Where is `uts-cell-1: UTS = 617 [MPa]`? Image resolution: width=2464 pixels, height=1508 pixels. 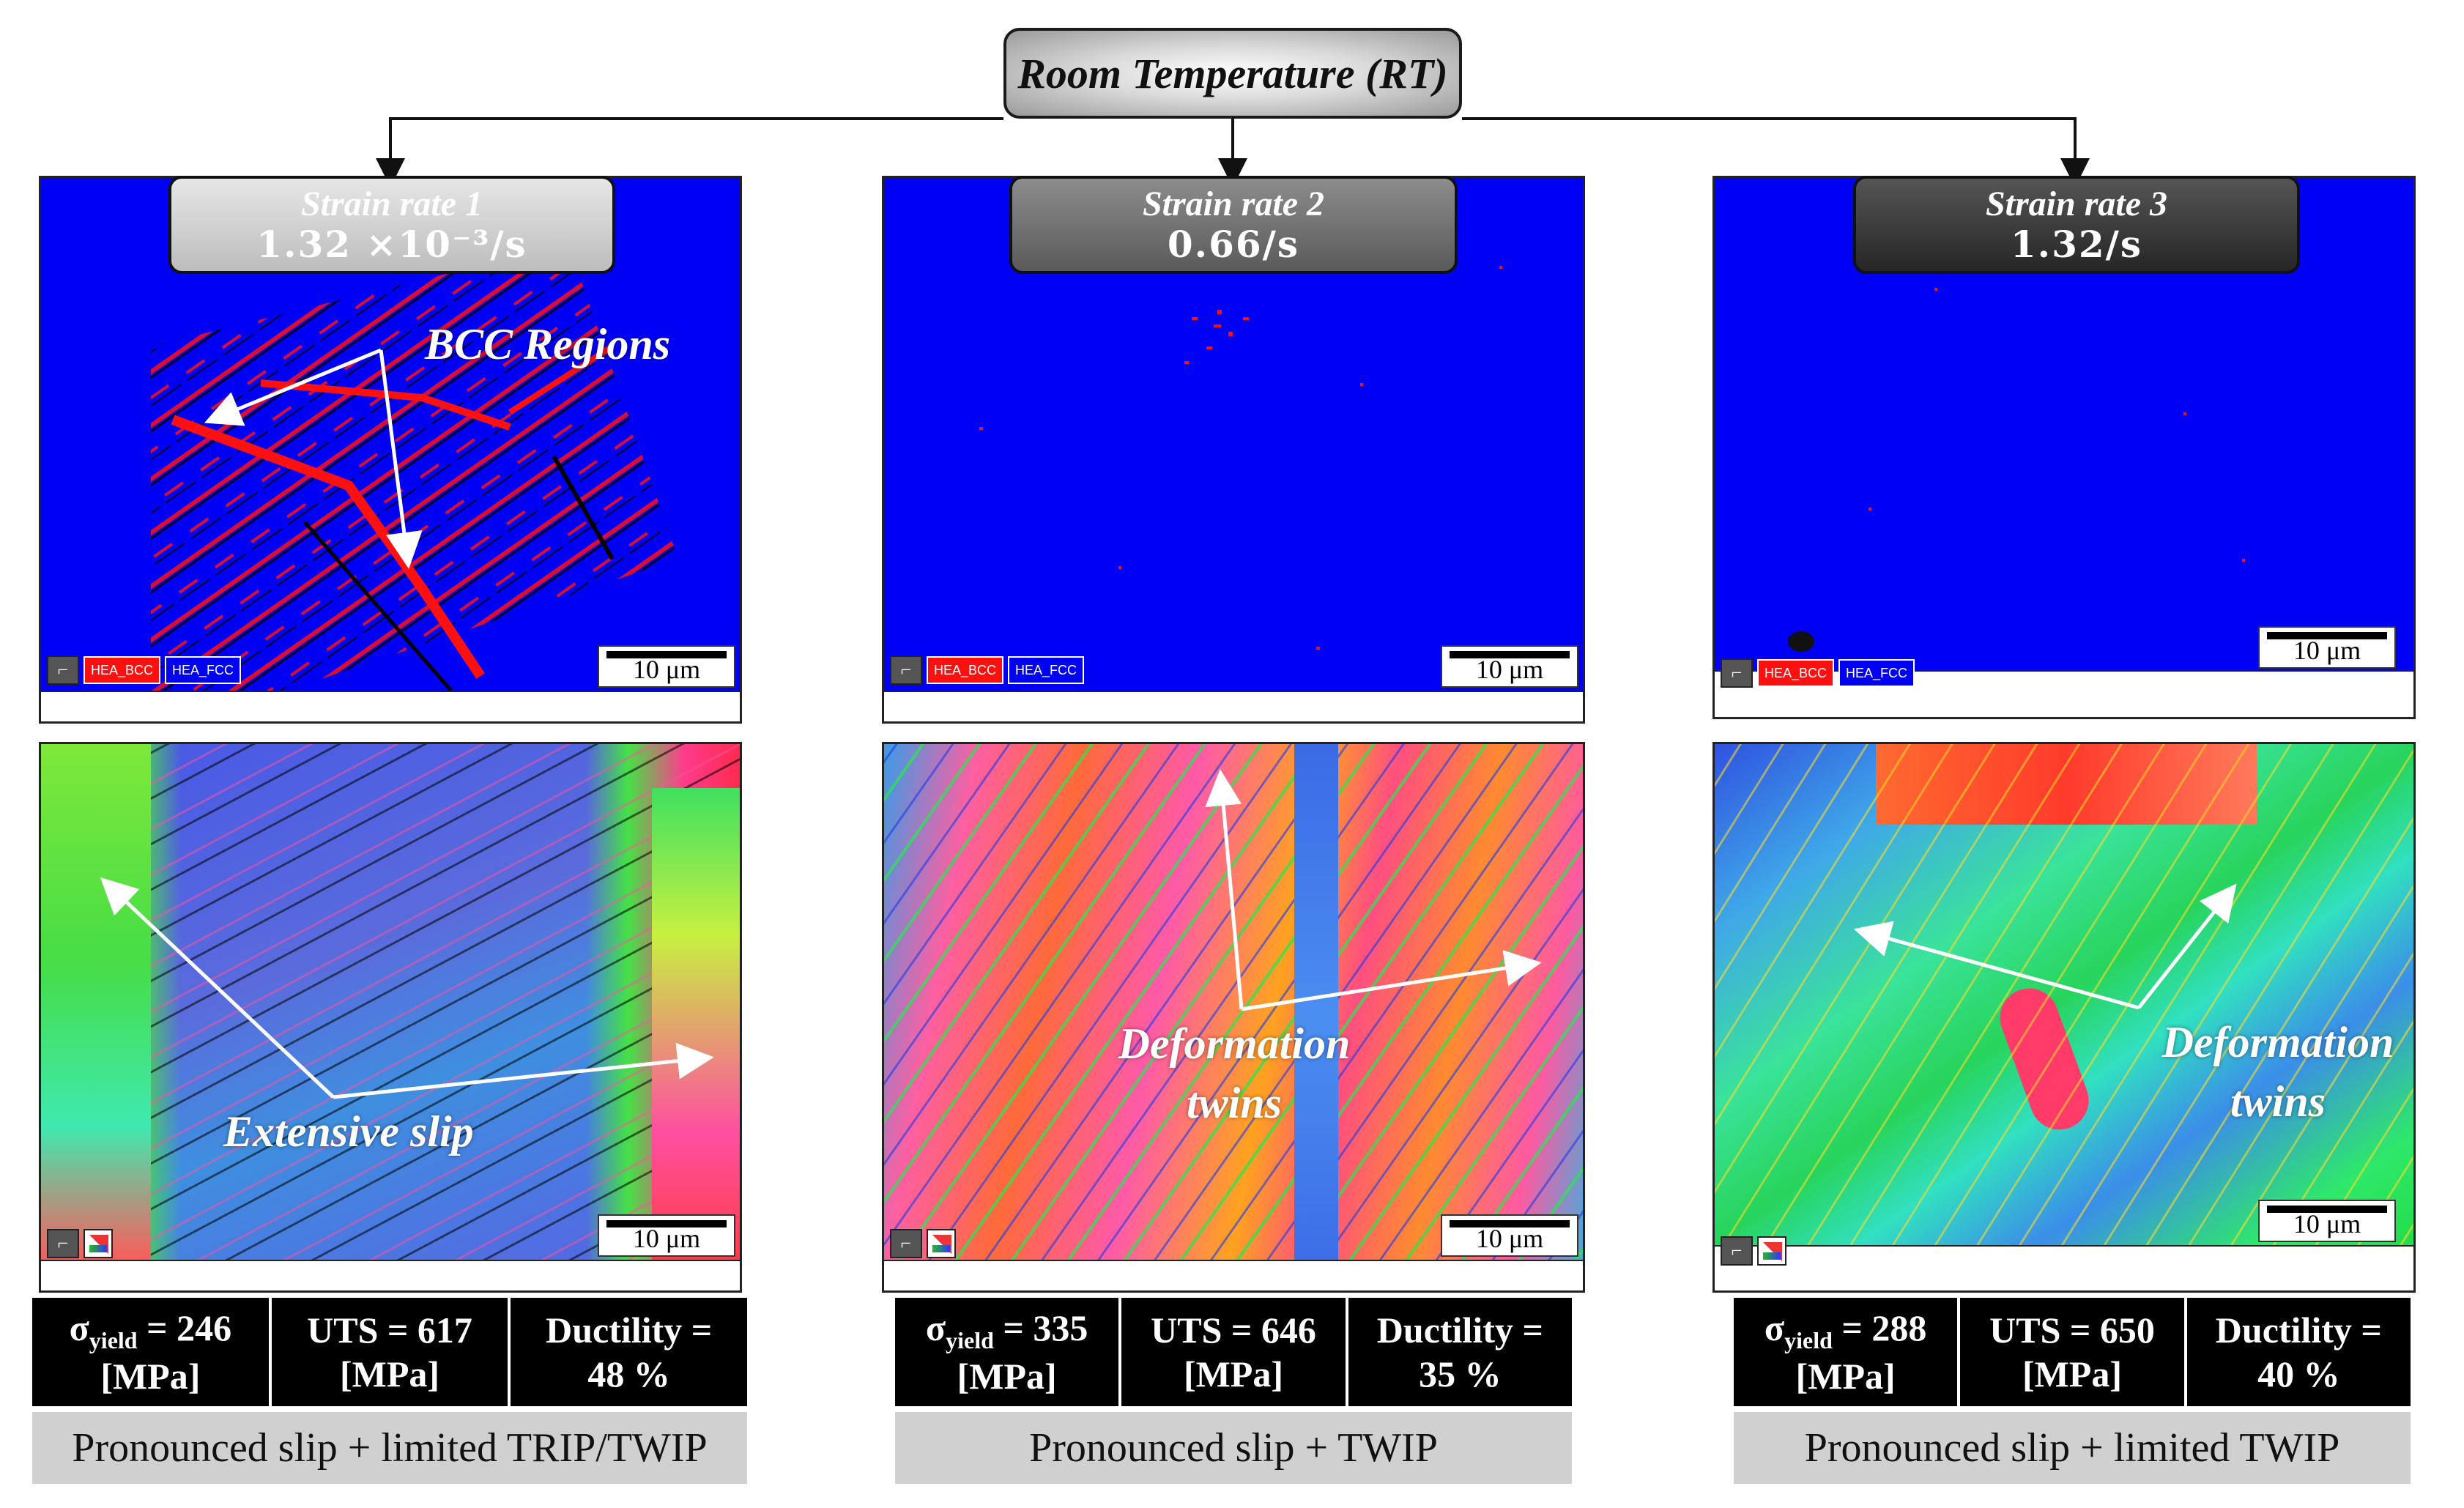 uts-cell-1: UTS = 617 [MPa] is located at coordinates (391, 1352).